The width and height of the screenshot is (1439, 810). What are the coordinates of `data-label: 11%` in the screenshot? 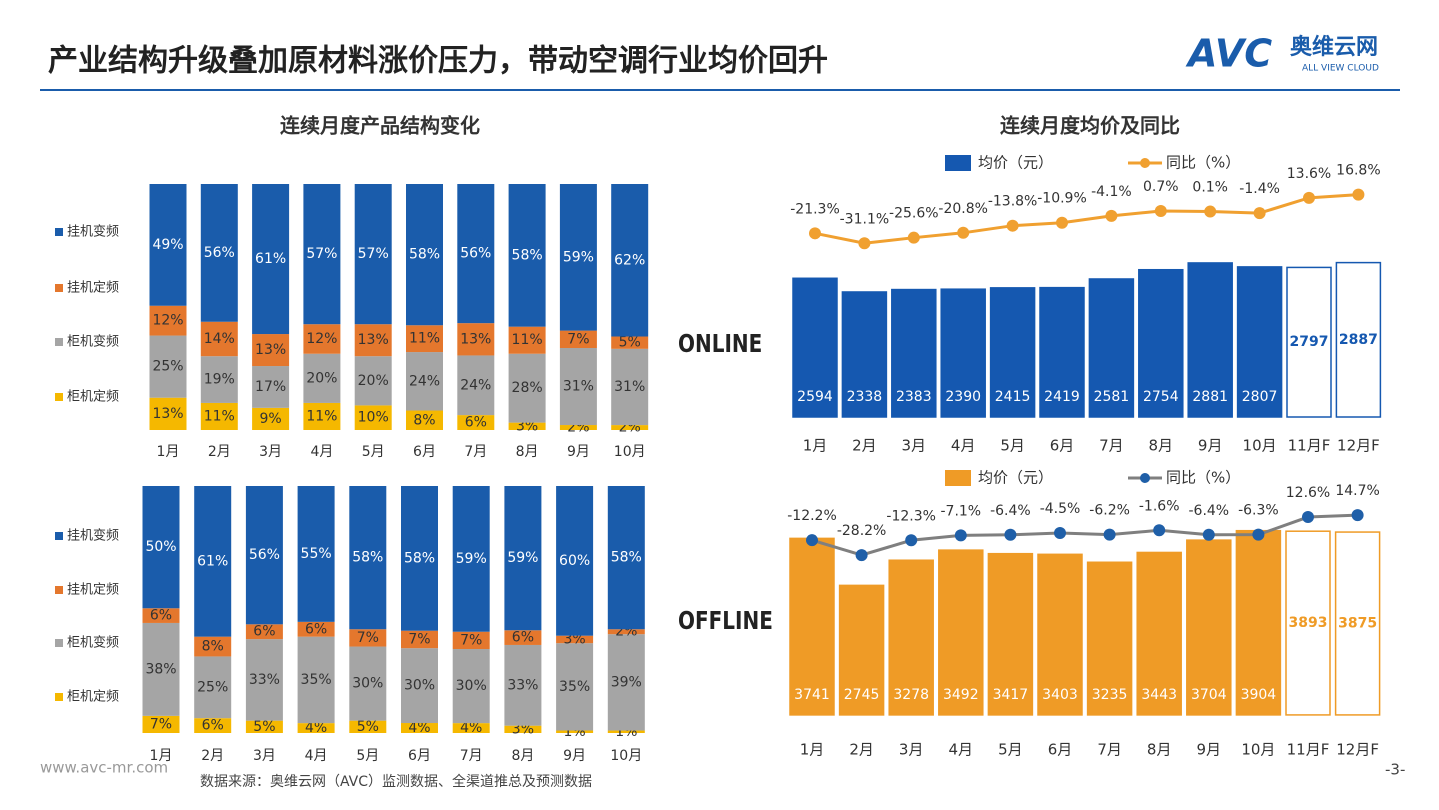 It's located at (321, 416).